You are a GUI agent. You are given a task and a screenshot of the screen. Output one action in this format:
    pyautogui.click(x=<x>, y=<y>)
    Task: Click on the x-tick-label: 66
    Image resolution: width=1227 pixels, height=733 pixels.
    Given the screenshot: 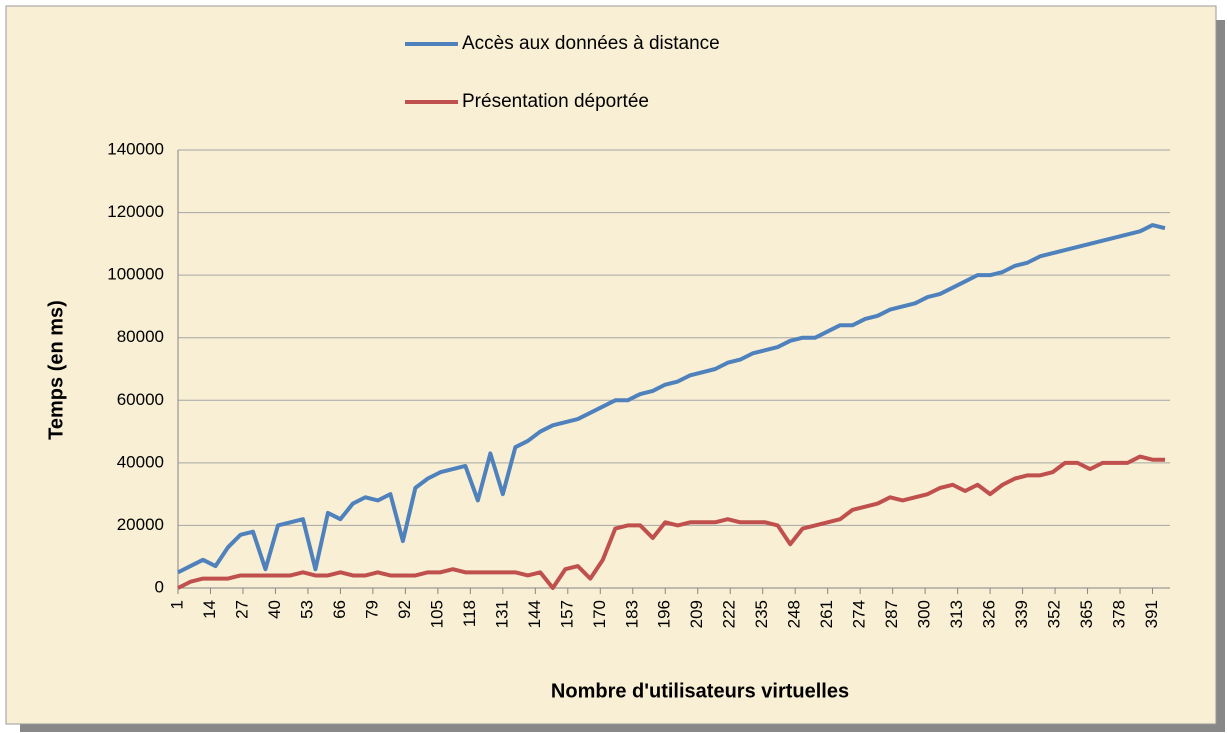 What is the action you would take?
    pyautogui.click(x=339, y=609)
    